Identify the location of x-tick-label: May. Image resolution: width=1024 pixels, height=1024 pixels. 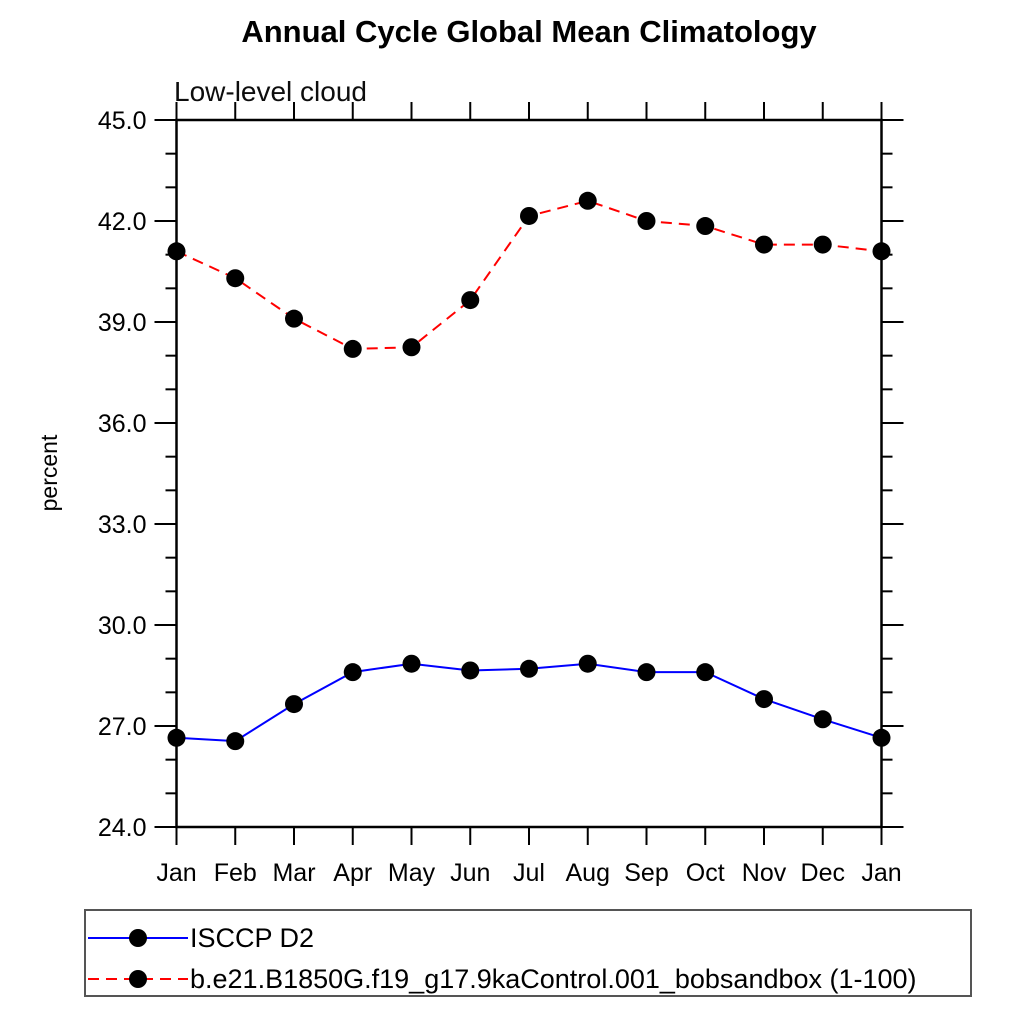
(412, 873).